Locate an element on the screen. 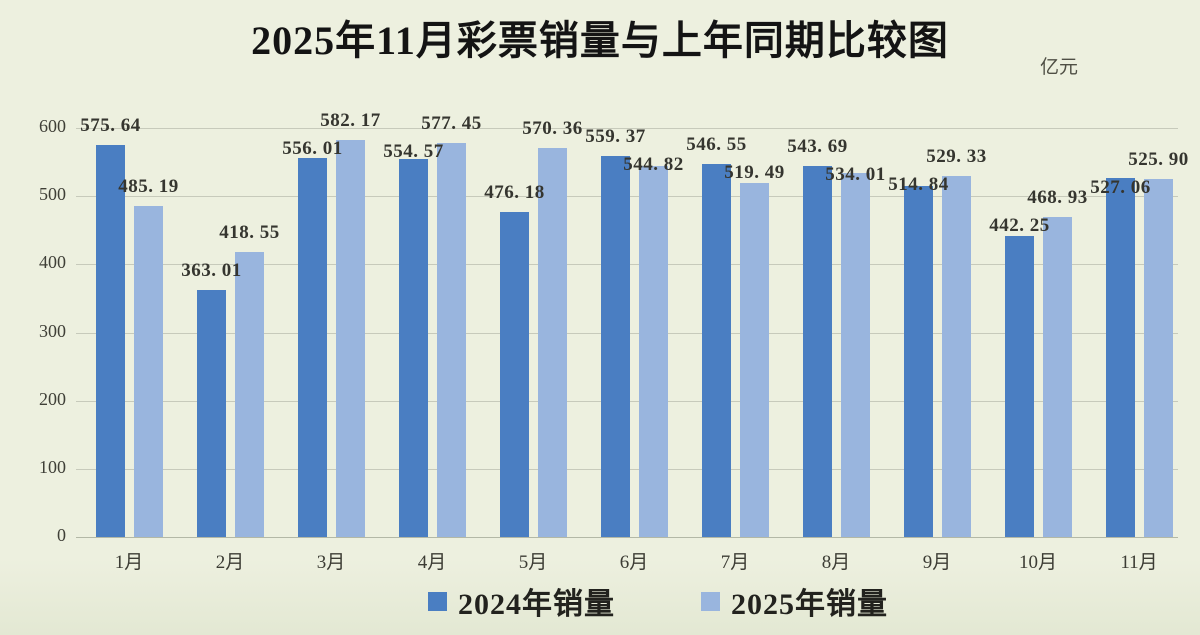 Image resolution: width=1200 pixels, height=635 pixels. x-axis-label: 4月 is located at coordinates (432, 562).